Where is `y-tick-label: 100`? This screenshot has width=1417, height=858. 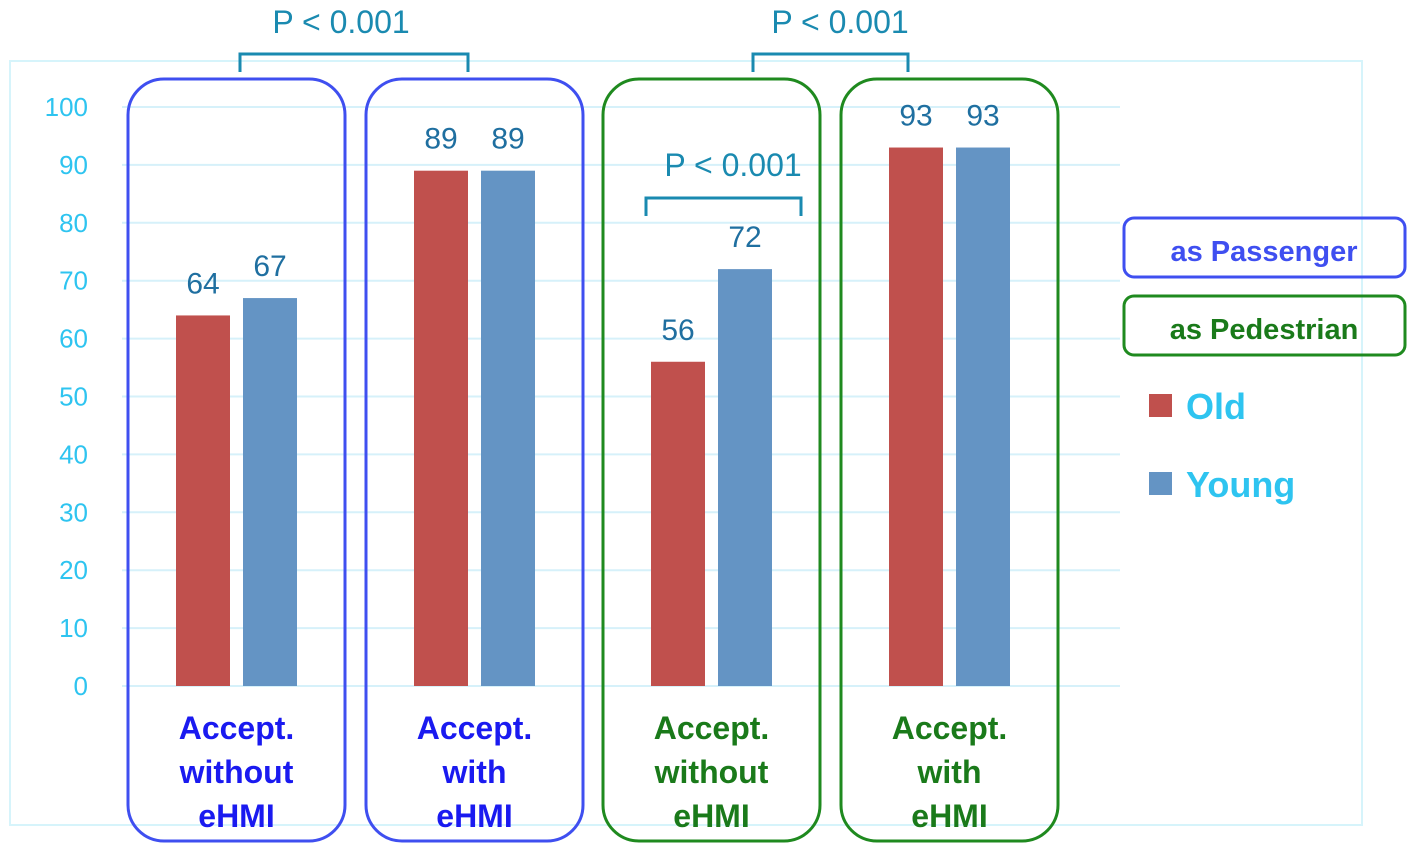
y-tick-label: 100 is located at coordinates (66, 107).